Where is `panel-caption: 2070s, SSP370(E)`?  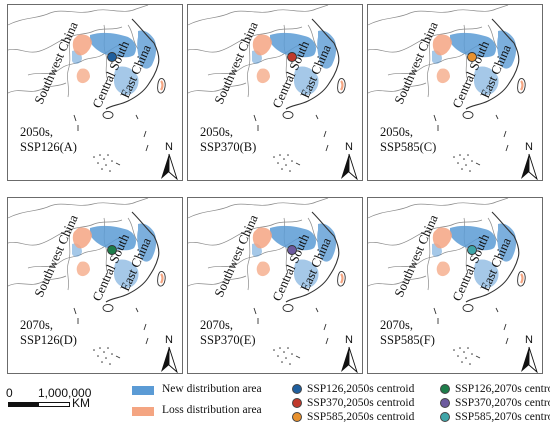 panel-caption: 2070s, SSP370(E) is located at coordinates (228, 333).